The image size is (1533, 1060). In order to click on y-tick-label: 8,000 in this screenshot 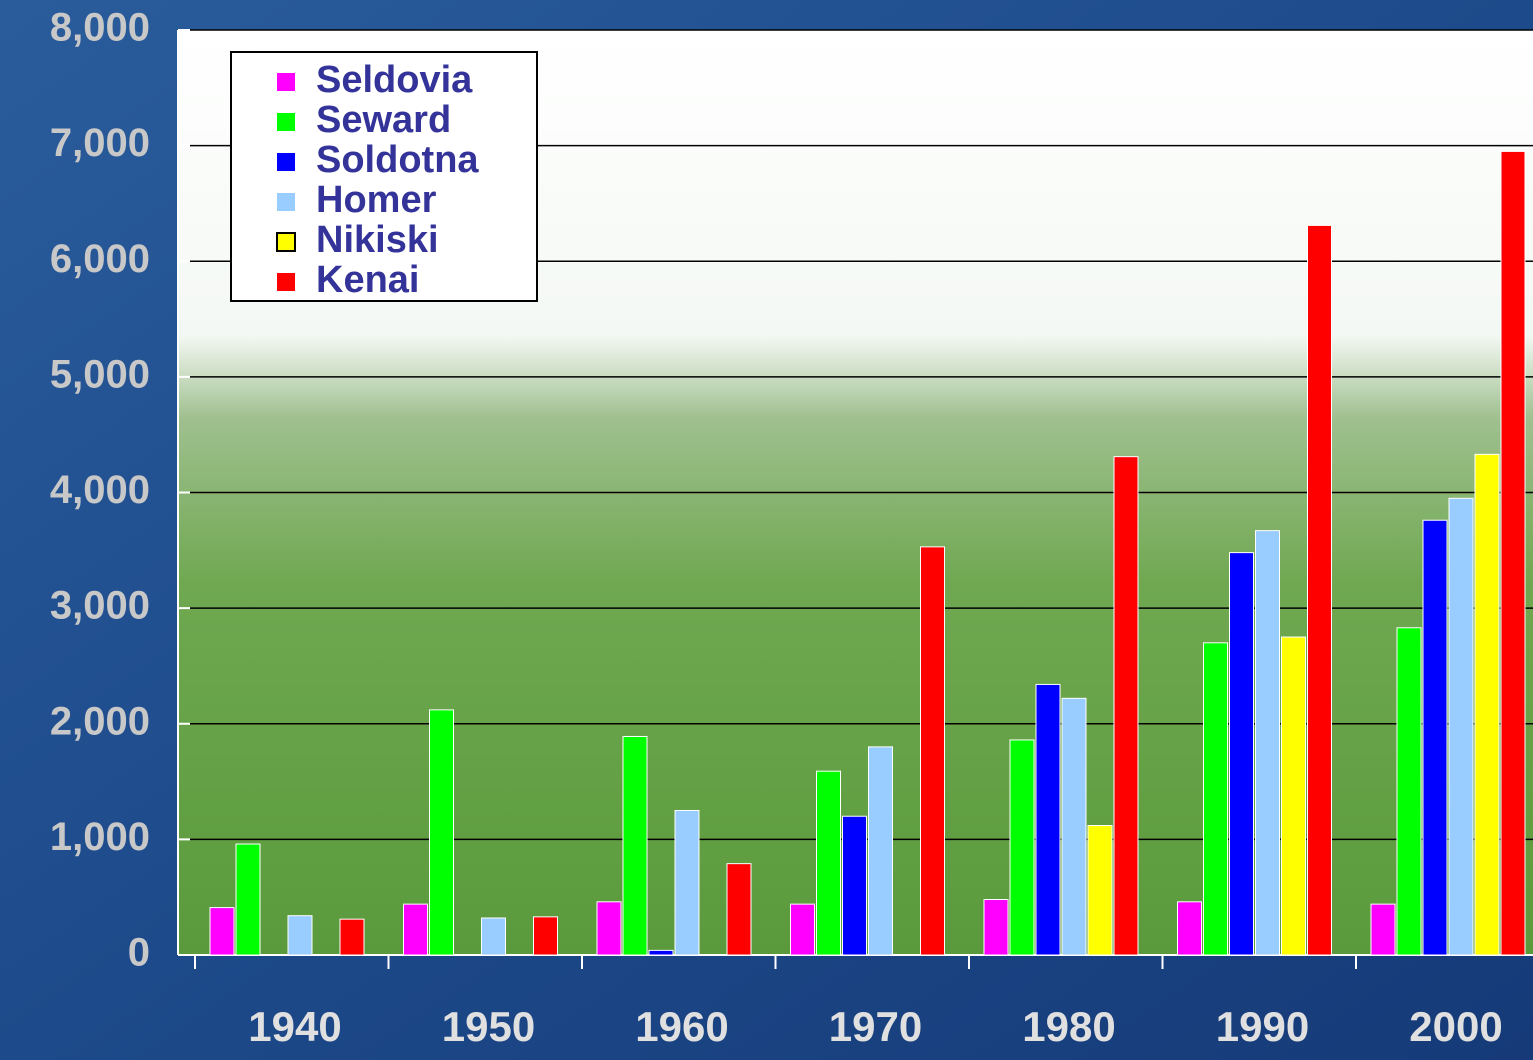, I will do `click(100, 28)`.